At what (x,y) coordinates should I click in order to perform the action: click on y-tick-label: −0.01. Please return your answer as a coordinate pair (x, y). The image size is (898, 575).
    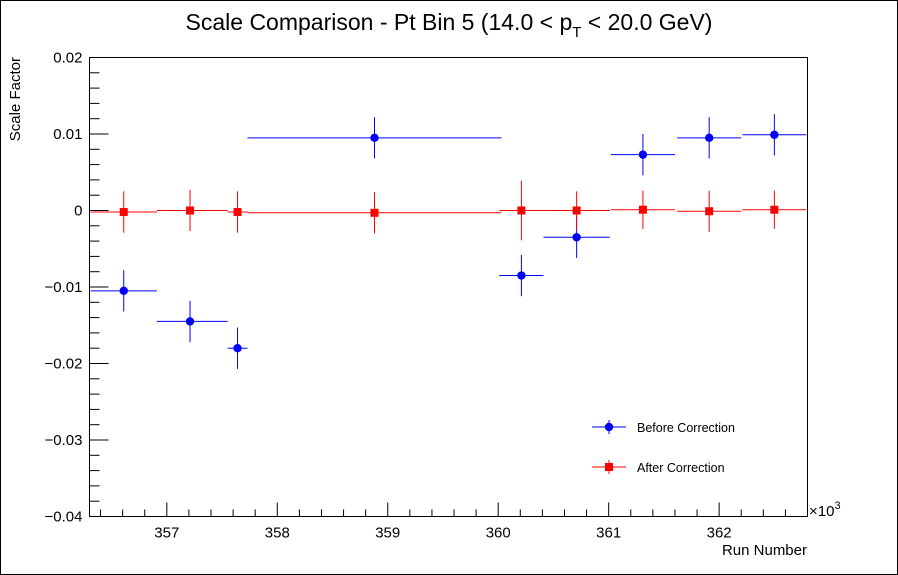
    Looking at the image, I should click on (64, 287).